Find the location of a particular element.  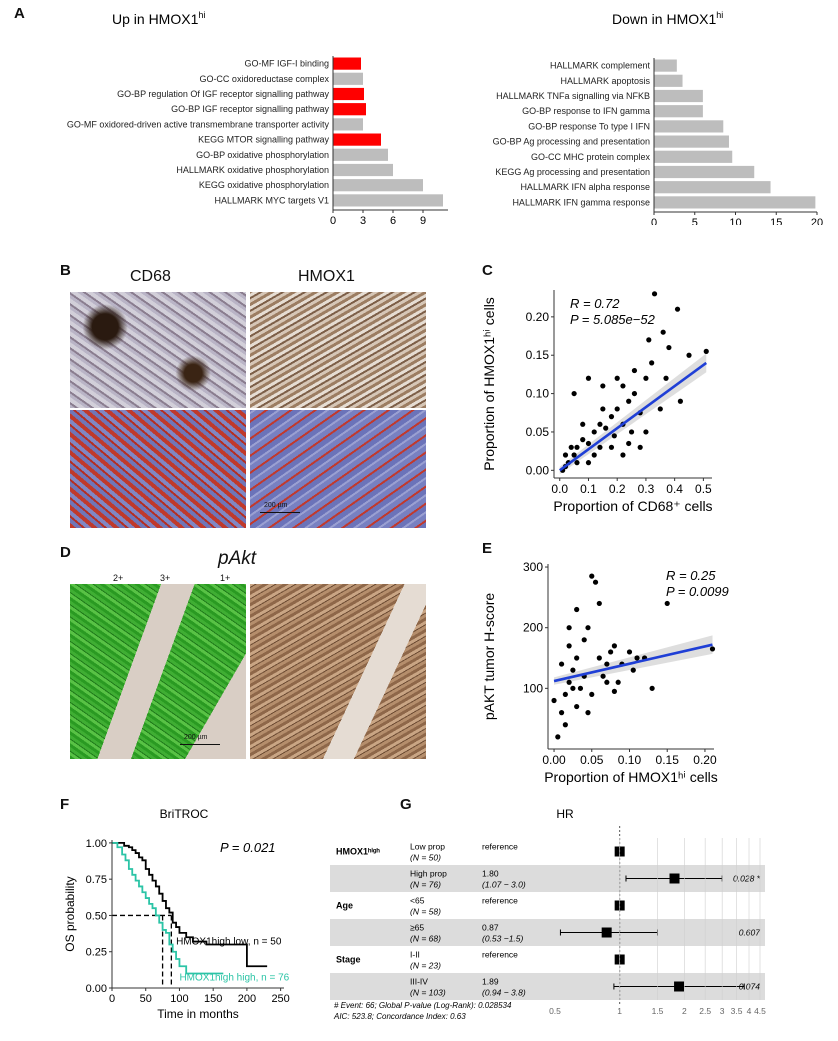

level-label: High prop is located at coordinates (428, 874).